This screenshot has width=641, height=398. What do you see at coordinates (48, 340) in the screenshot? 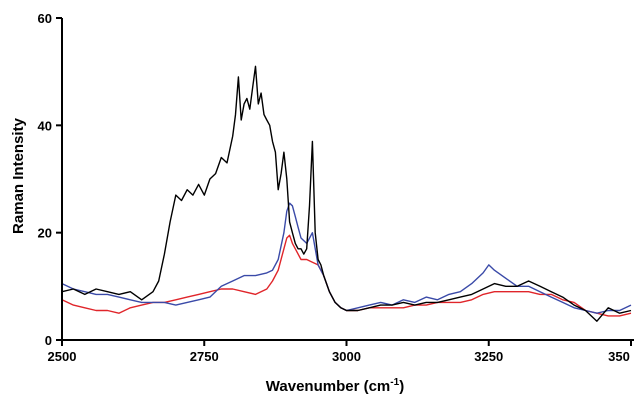
I see `y-tick-label: 0` at bounding box center [48, 340].